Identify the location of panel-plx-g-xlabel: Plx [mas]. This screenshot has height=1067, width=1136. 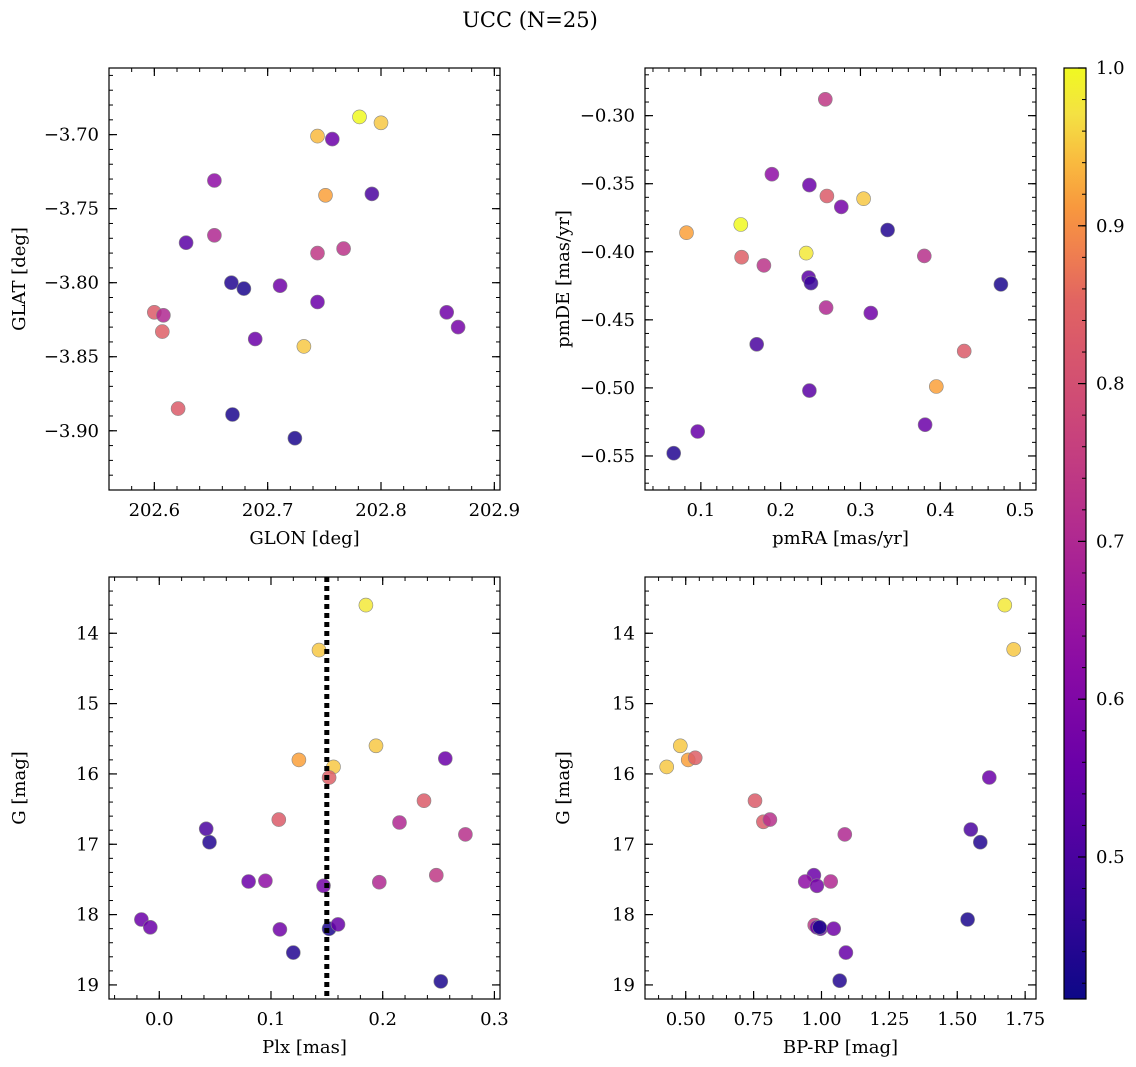
(304, 1047).